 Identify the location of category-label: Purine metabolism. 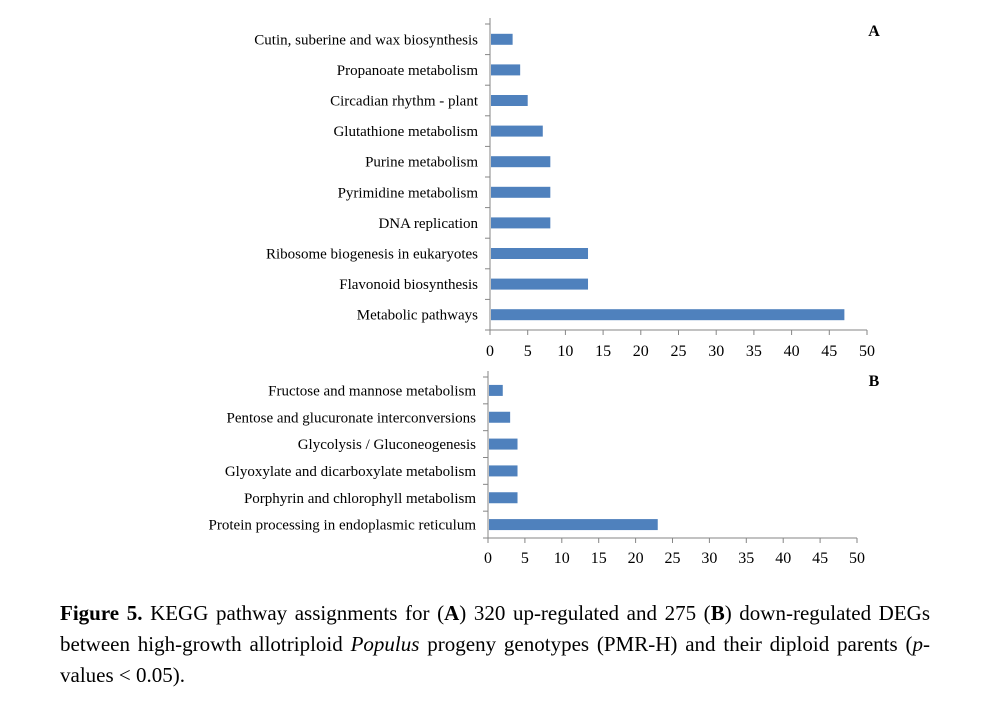
(421, 163).